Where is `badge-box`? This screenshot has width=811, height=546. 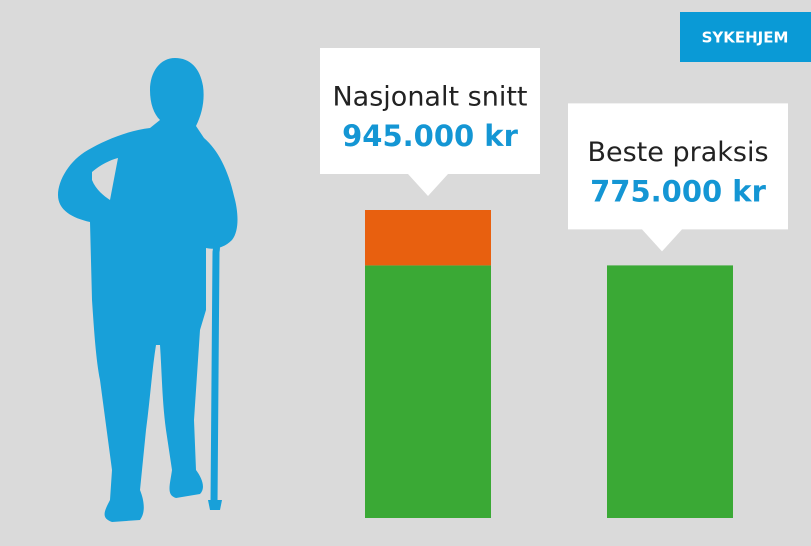
badge-box is located at coordinates (745, 37).